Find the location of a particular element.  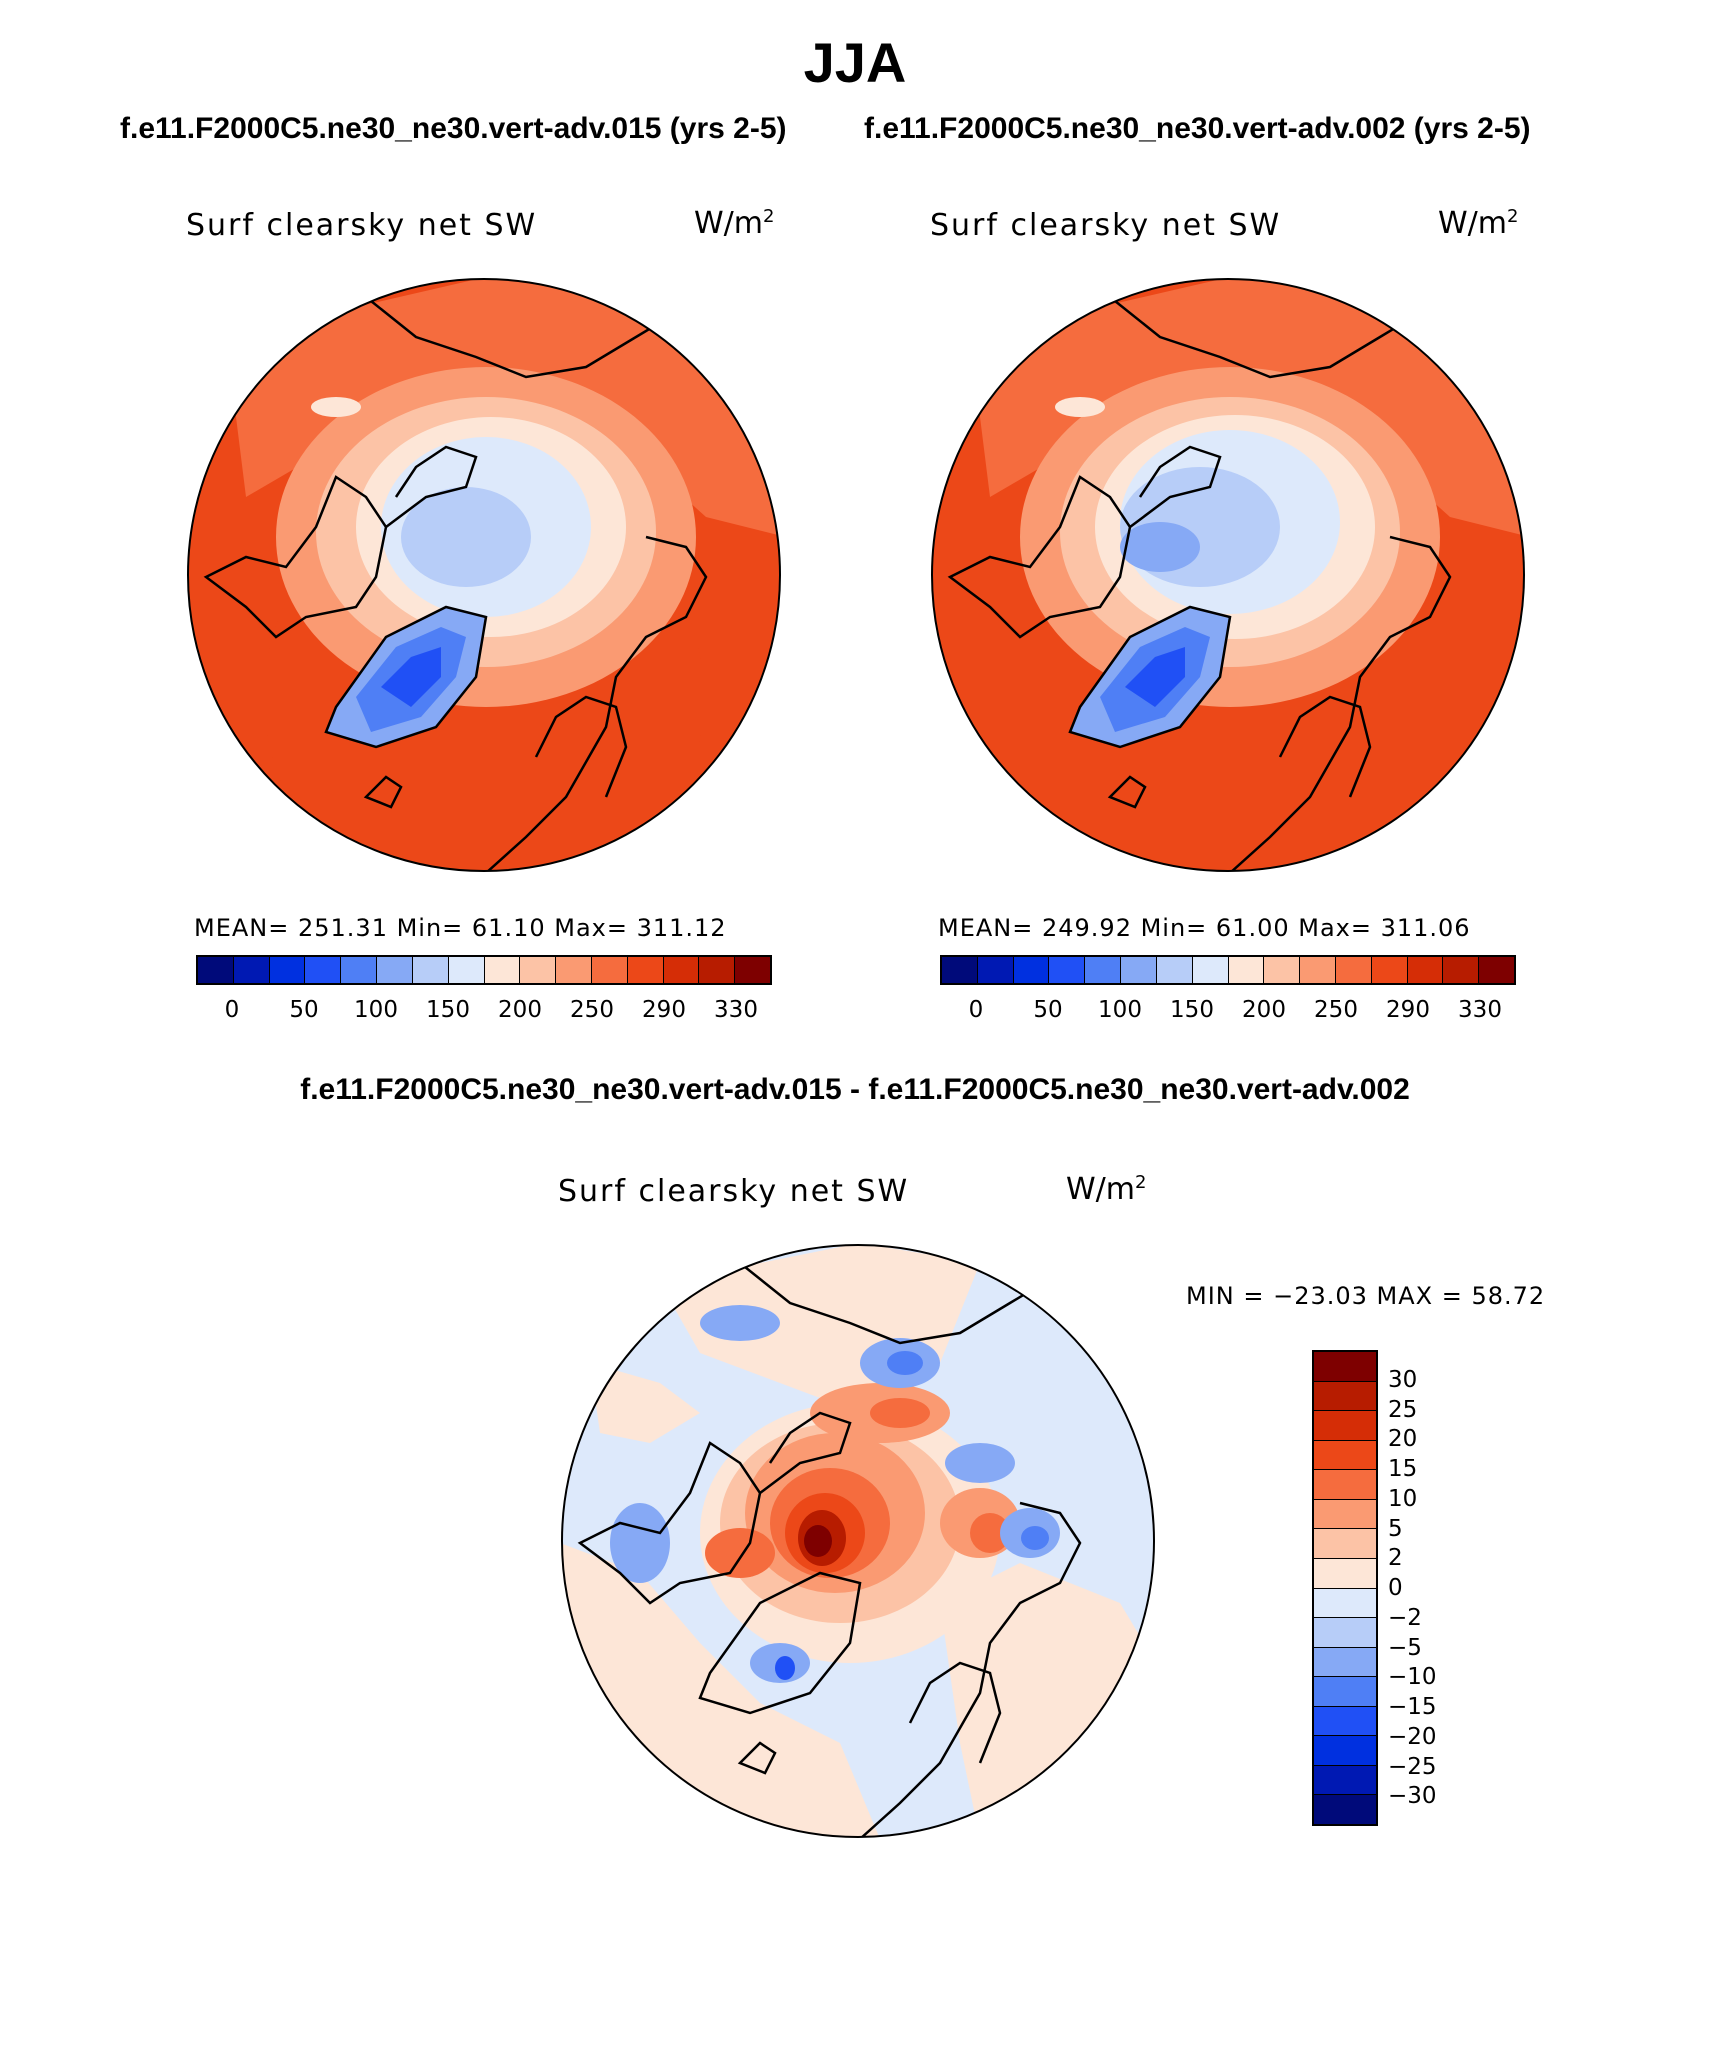

colorbar-tick-label: −20 is located at coordinates (1412, 1736).